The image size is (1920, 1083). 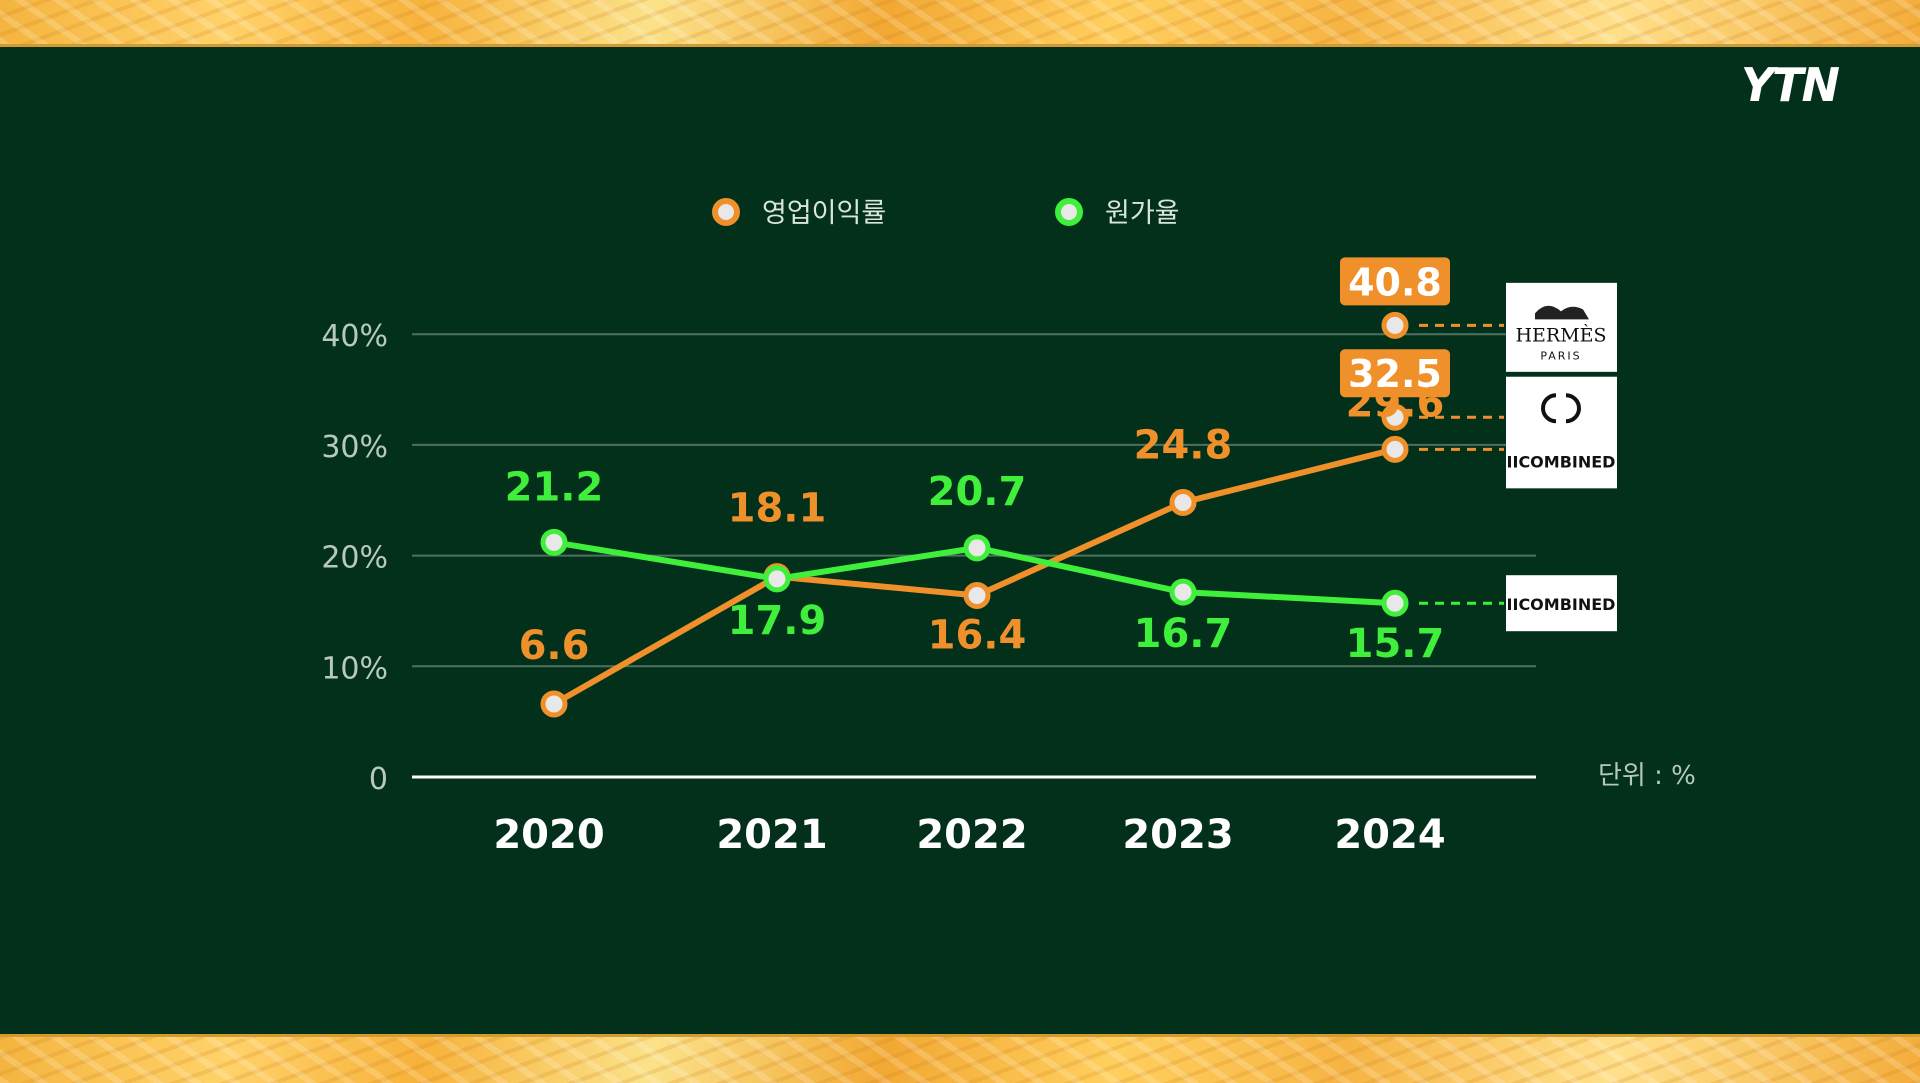 I want to click on x-tick-label: 2022, so click(x=971, y=835).